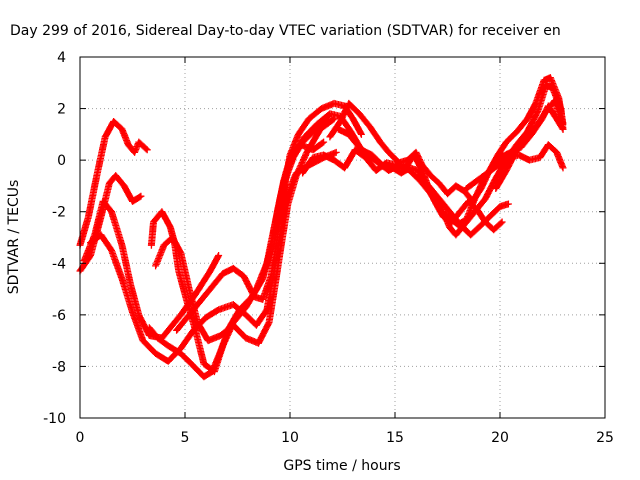  I want to click on y-tick-label: -8, so click(59, 367).